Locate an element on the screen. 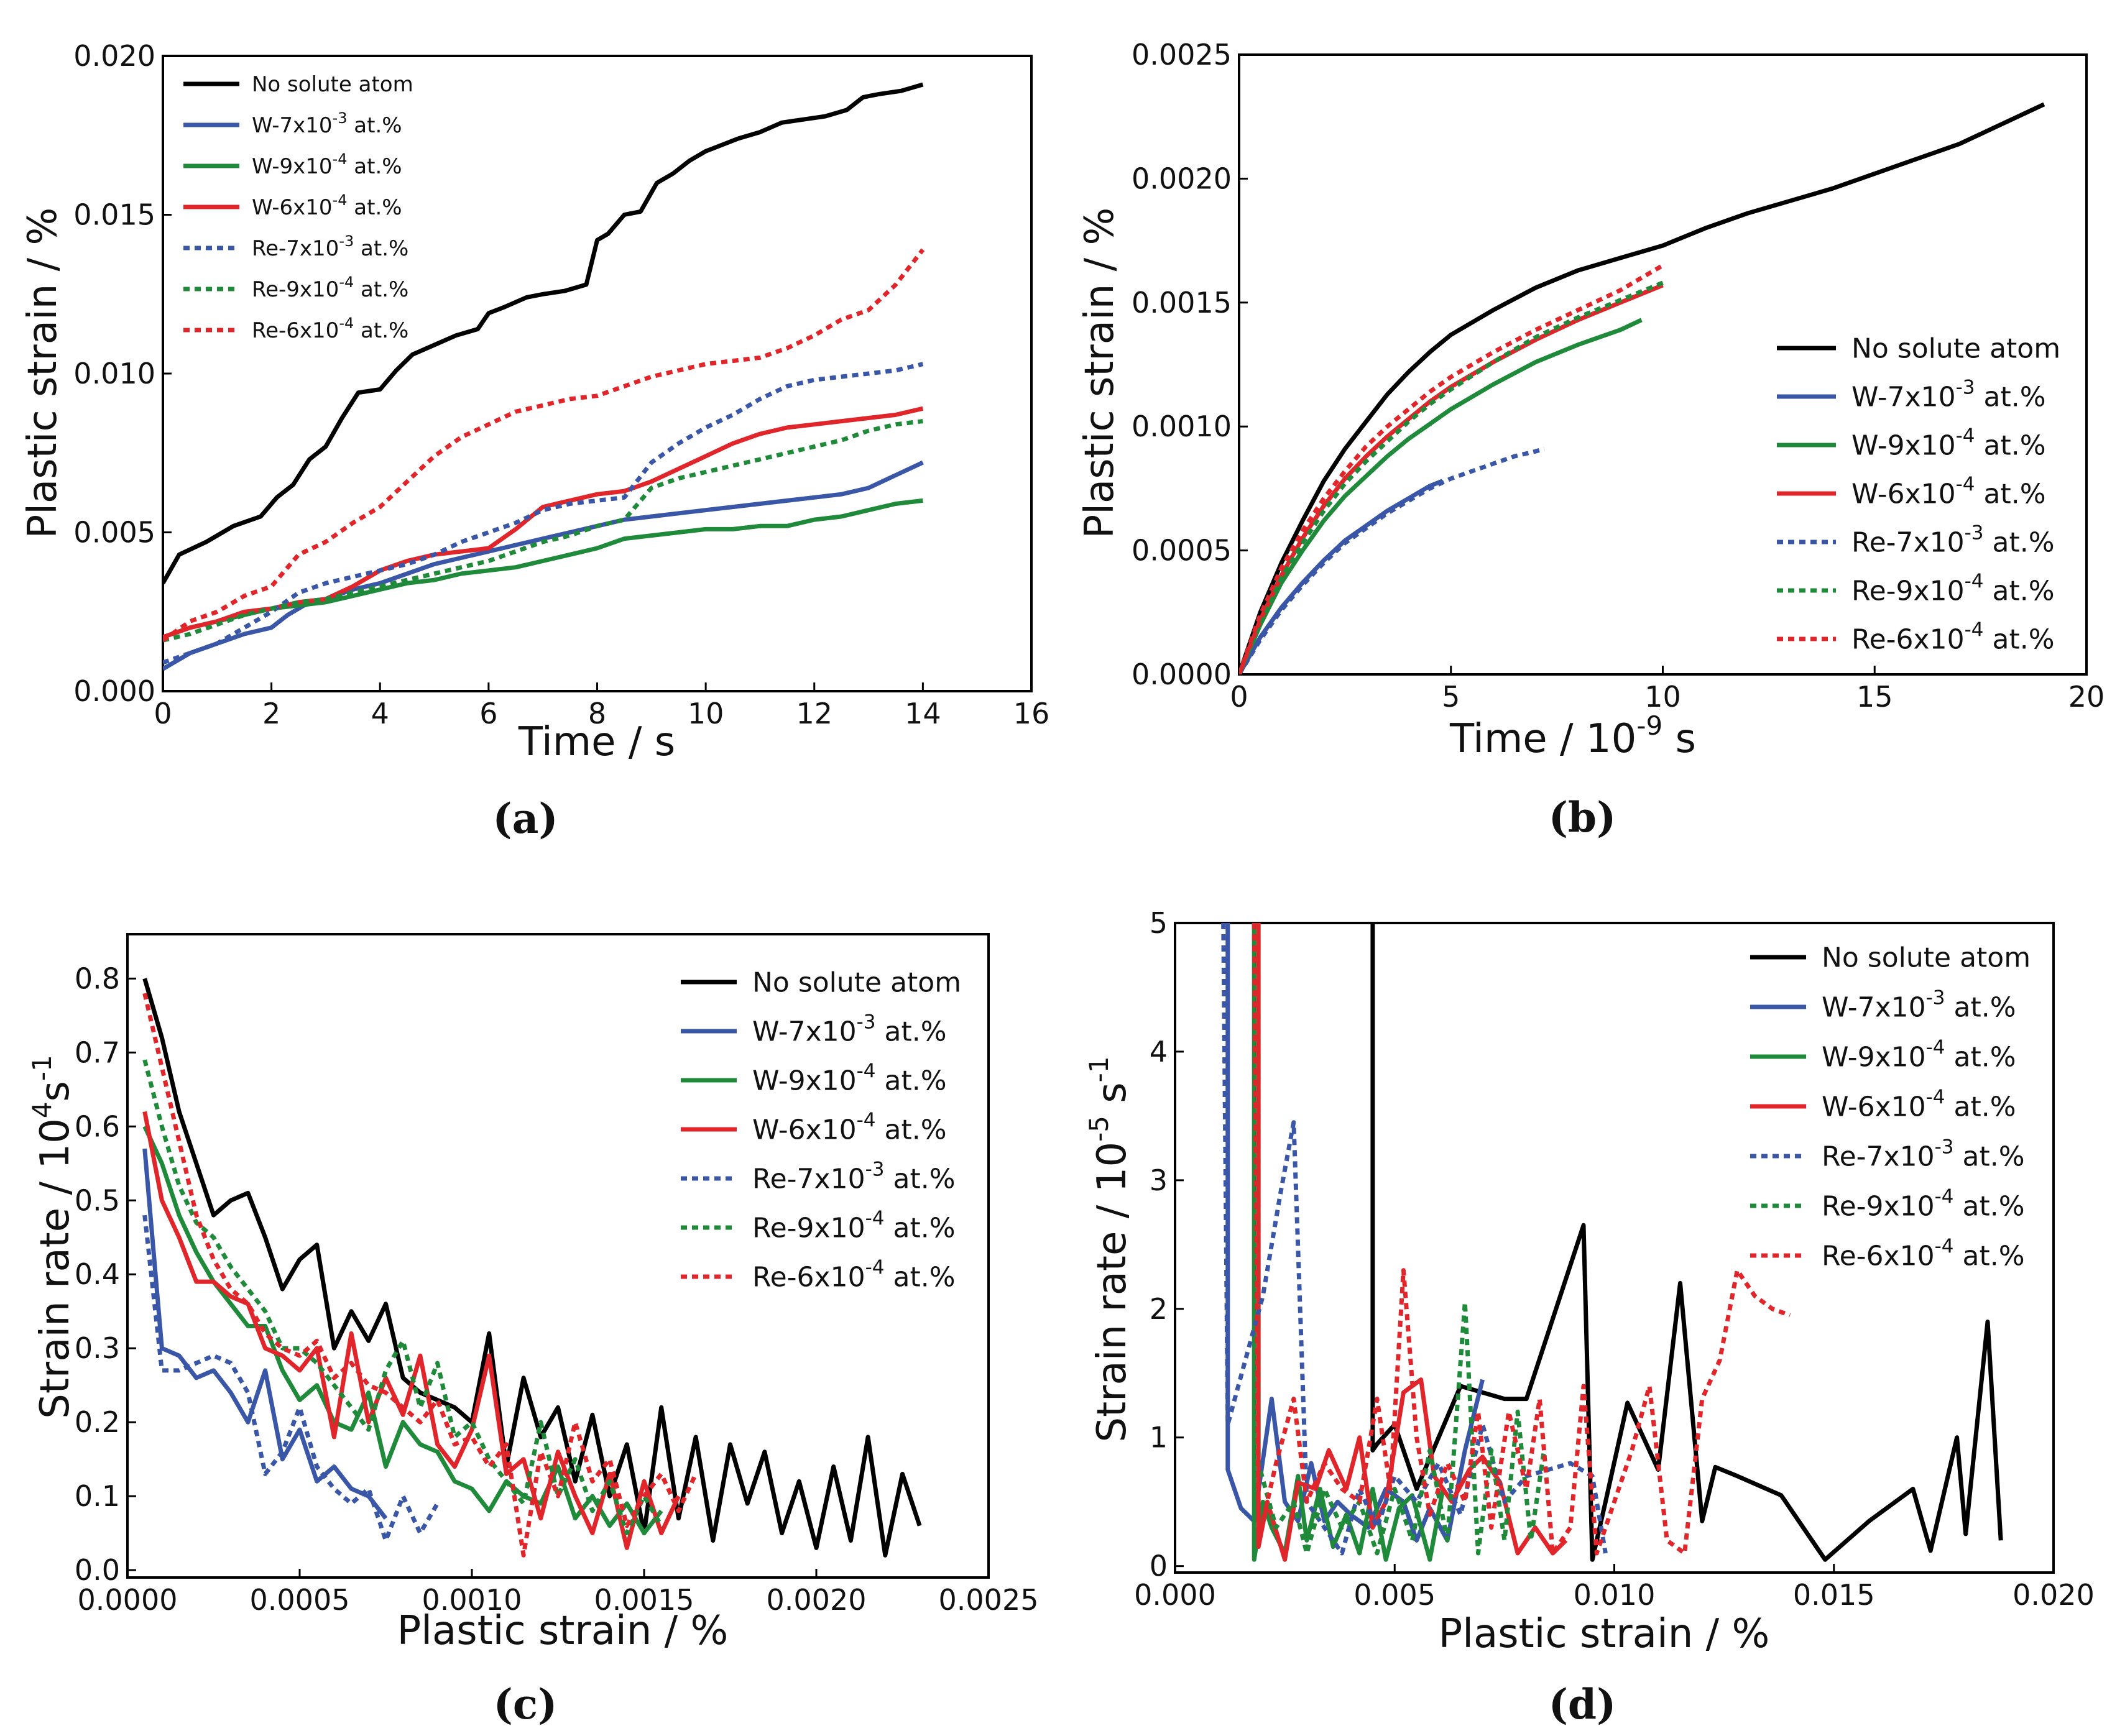 This screenshot has width=2107, height=1736. ytick-label: 0.3 is located at coordinates (98, 1348).